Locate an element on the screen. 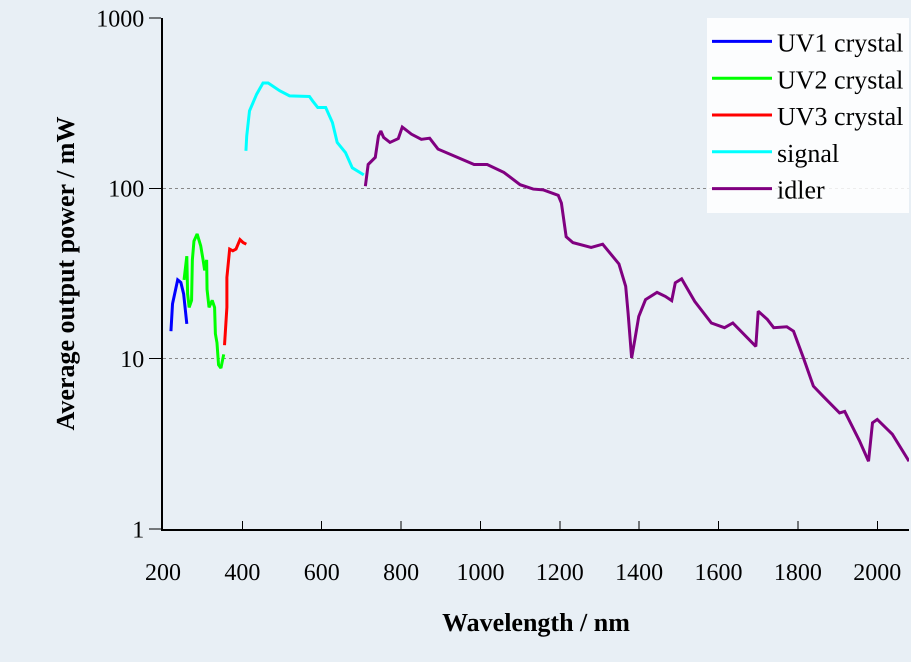  legend-label: UV3 crystal is located at coordinates (840, 117).